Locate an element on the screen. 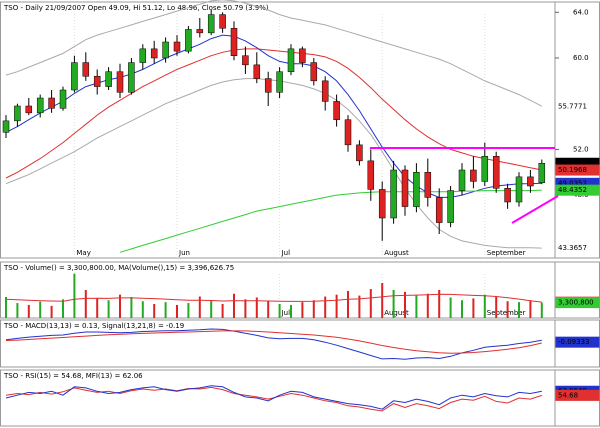 The width and height of the screenshot is (600, 428). price-callout-label: 49.0352 is located at coordinates (572, 183).